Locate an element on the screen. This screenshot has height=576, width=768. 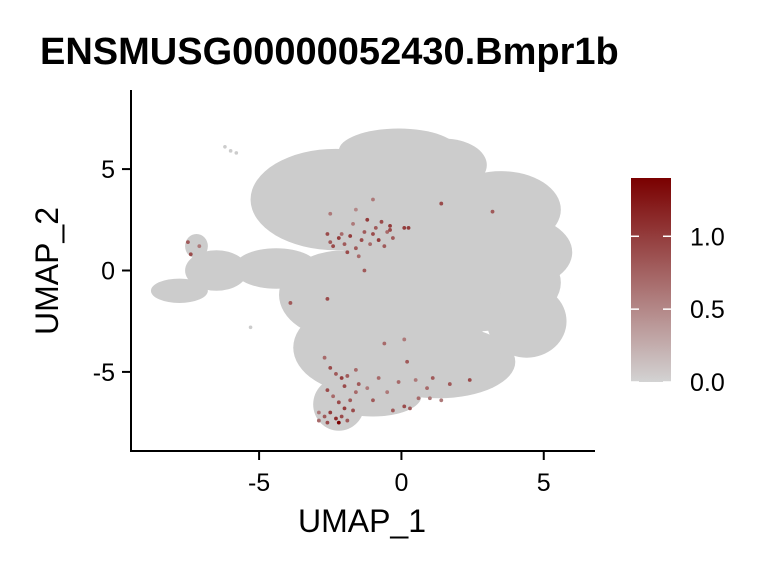
y-tick-label: 5 is located at coordinates (108, 170).